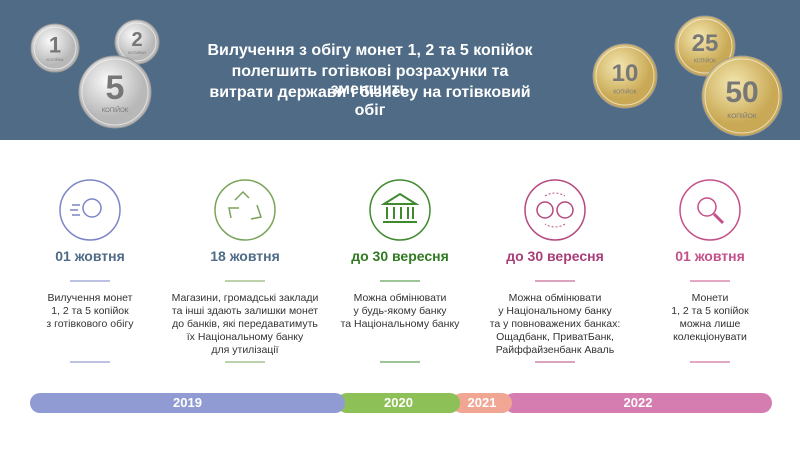  What do you see at coordinates (741, 92) in the screenshot?
I see `coin-value: 50` at bounding box center [741, 92].